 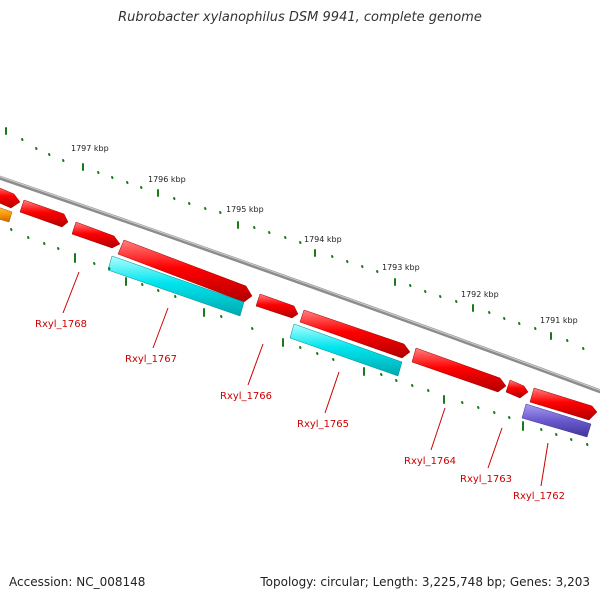 What do you see at coordinates (151, 359) in the screenshot?
I see `gene-label-rxyl-1767: Rxyl_1767` at bounding box center [151, 359].